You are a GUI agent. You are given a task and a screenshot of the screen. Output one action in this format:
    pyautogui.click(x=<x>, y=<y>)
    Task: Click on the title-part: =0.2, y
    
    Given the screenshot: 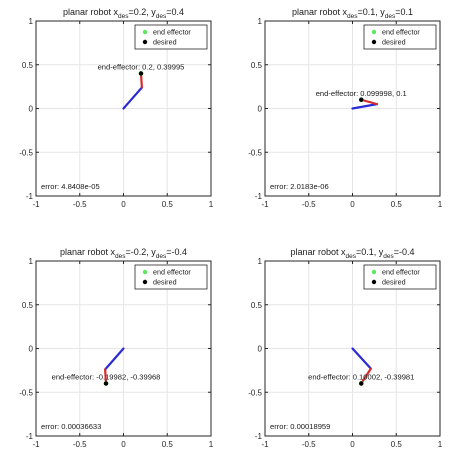 What is the action you would take?
    pyautogui.click(x=142, y=12)
    